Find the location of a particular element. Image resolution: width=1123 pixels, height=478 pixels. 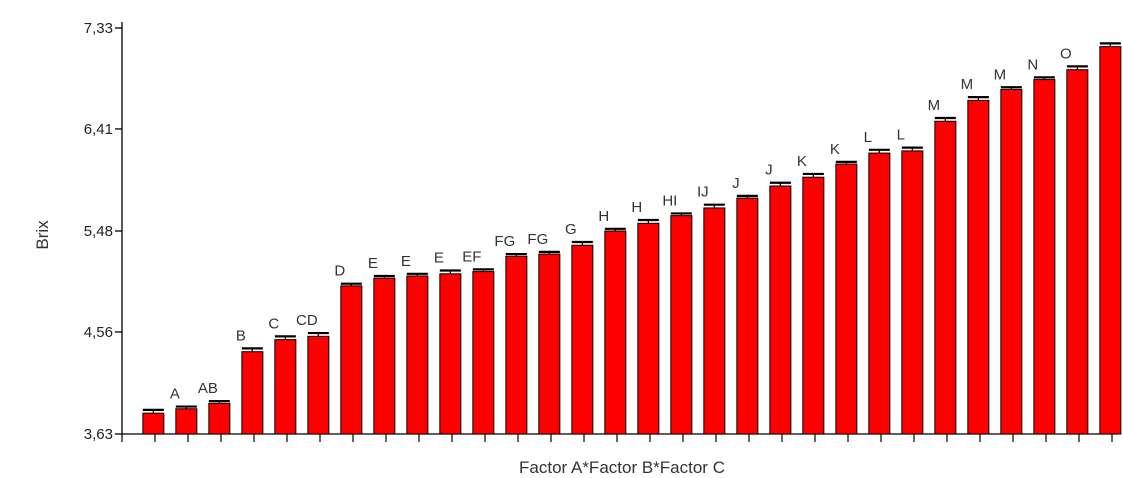

significance-letter: N is located at coordinates (1032, 64).